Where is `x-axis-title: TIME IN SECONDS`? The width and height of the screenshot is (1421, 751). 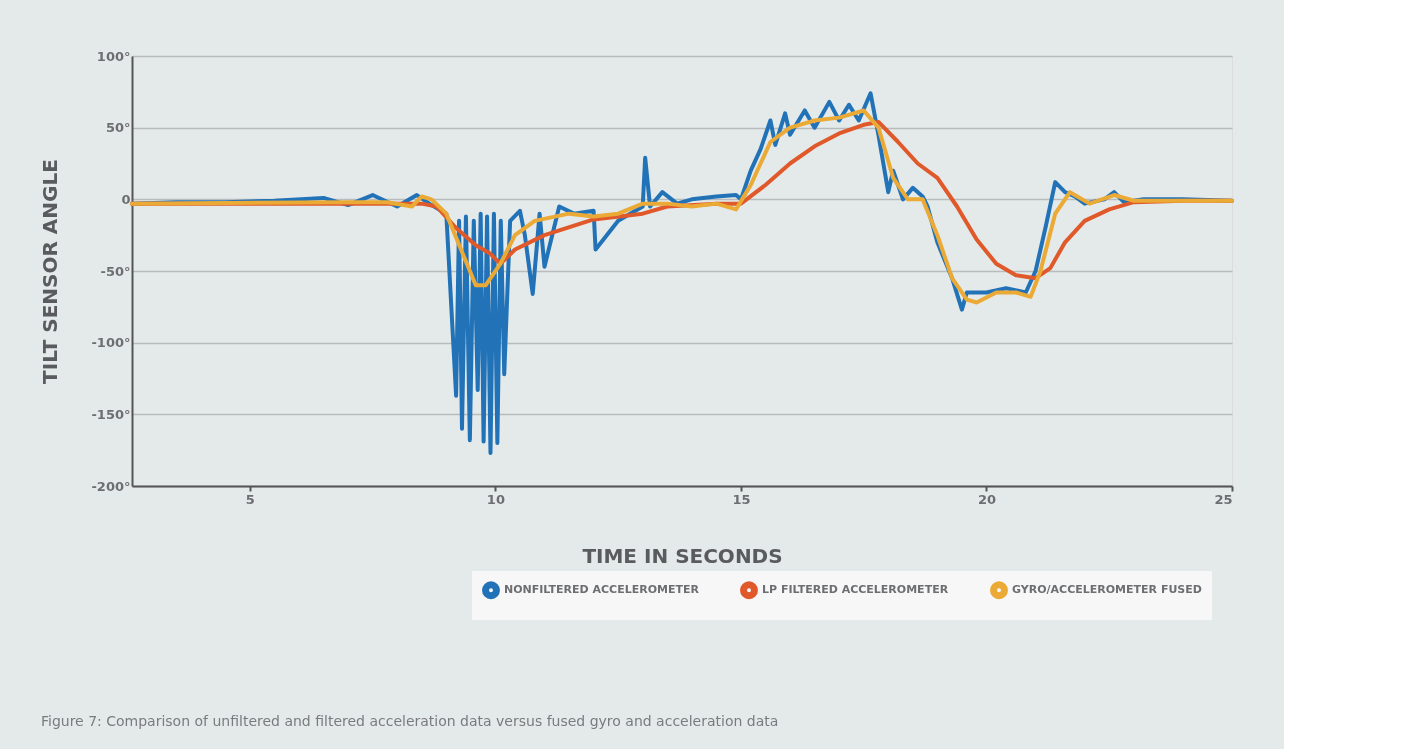
x-axis-title: TIME IN SECONDS is located at coordinates (682, 555).